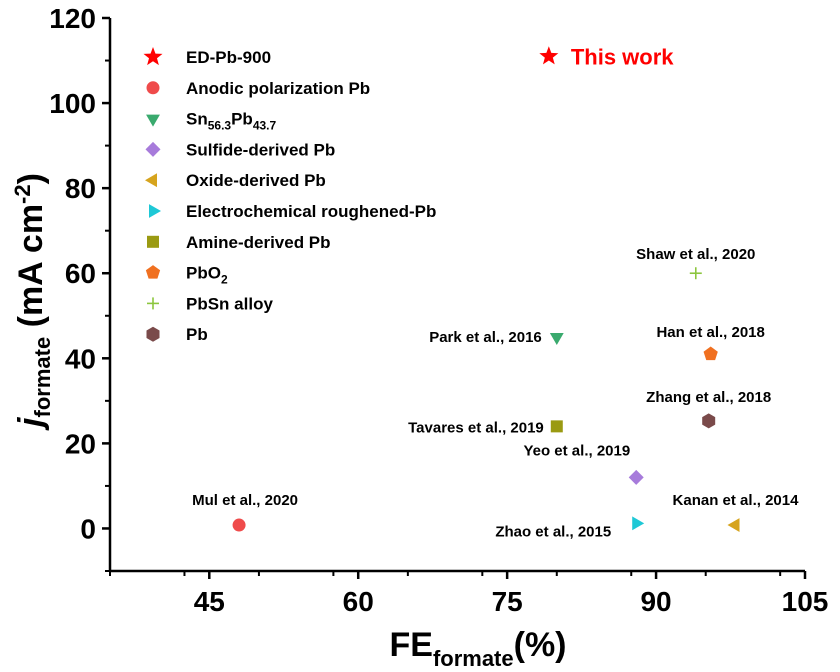  What do you see at coordinates (229, 303) in the screenshot?
I see `legend-label: PbSn alloy` at bounding box center [229, 303].